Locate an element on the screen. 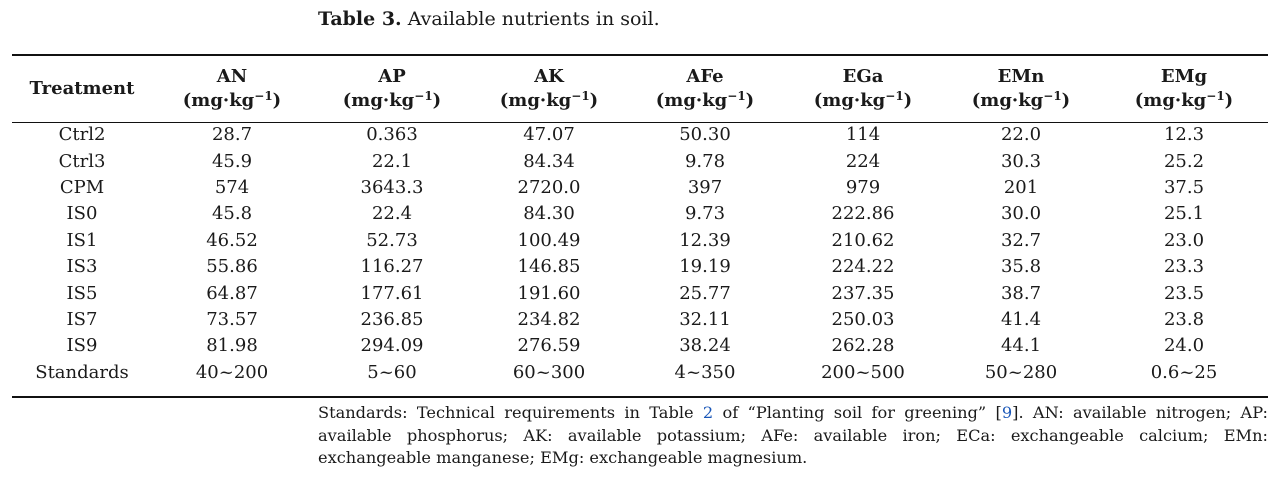 This screenshot has width=1280, height=478. value-cell: 60~300 is located at coordinates (549, 372).